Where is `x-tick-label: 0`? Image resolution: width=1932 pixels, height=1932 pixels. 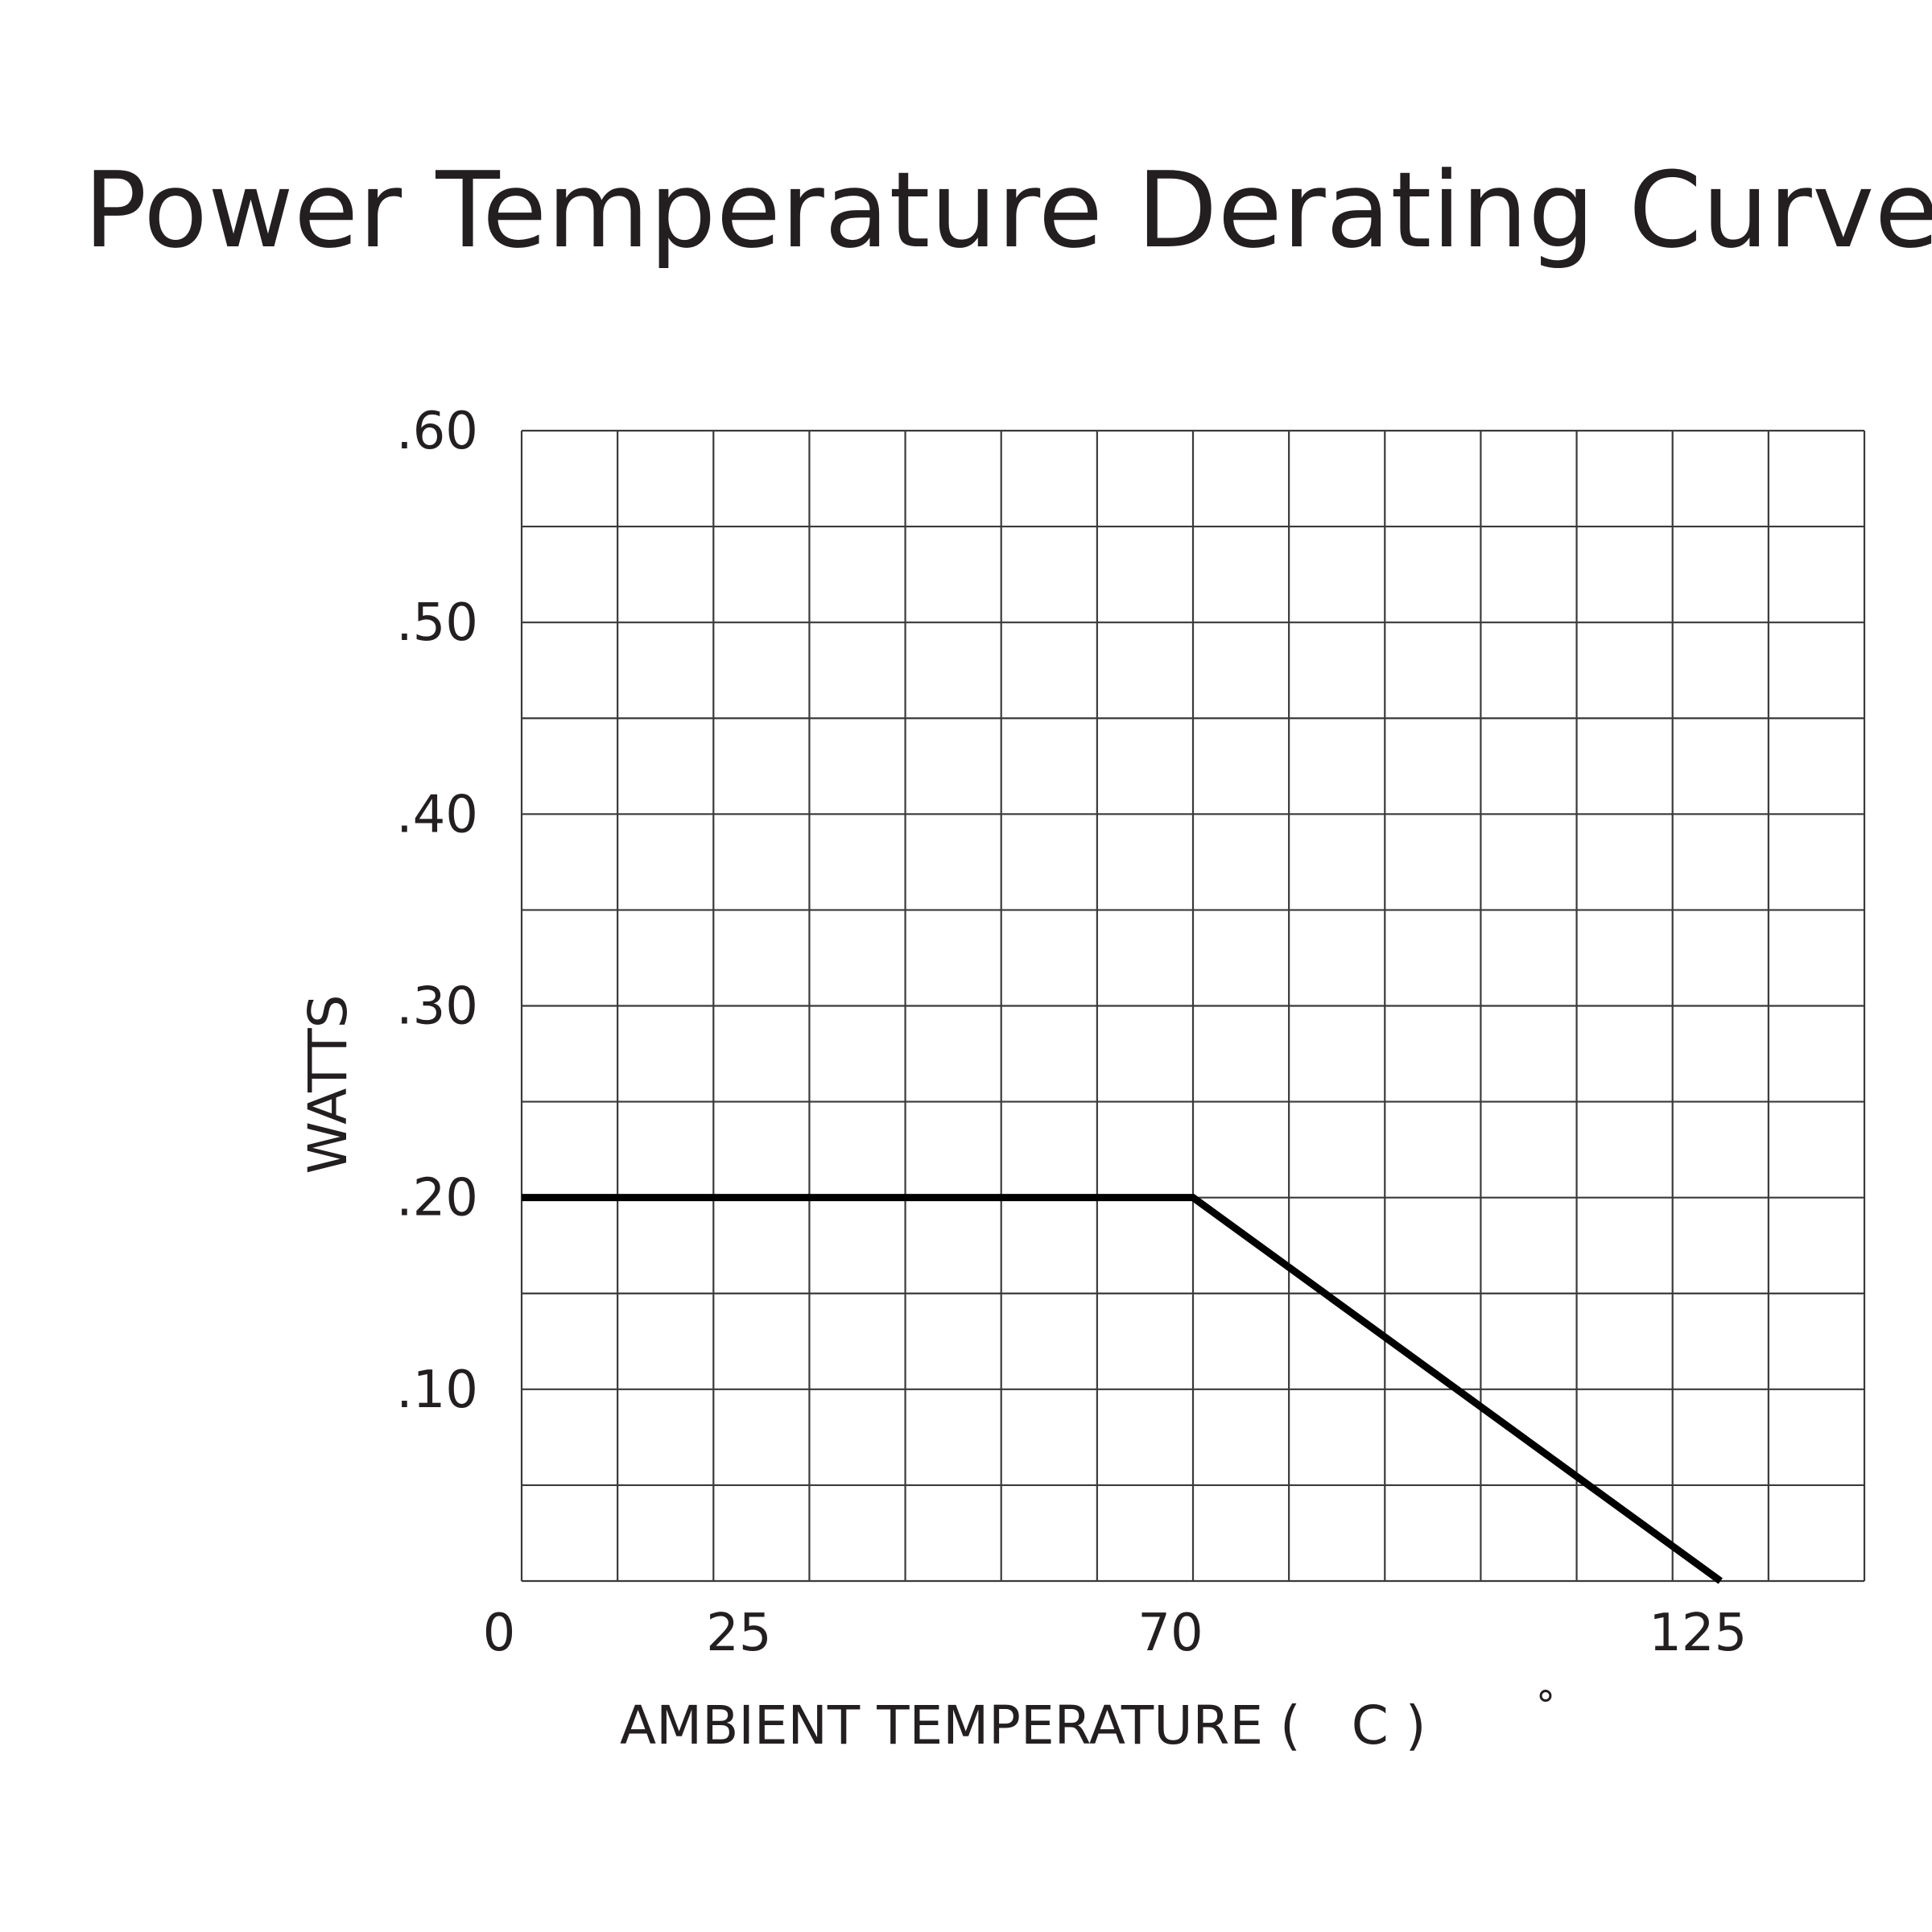 x-tick-label: 0 is located at coordinates (499, 1633).